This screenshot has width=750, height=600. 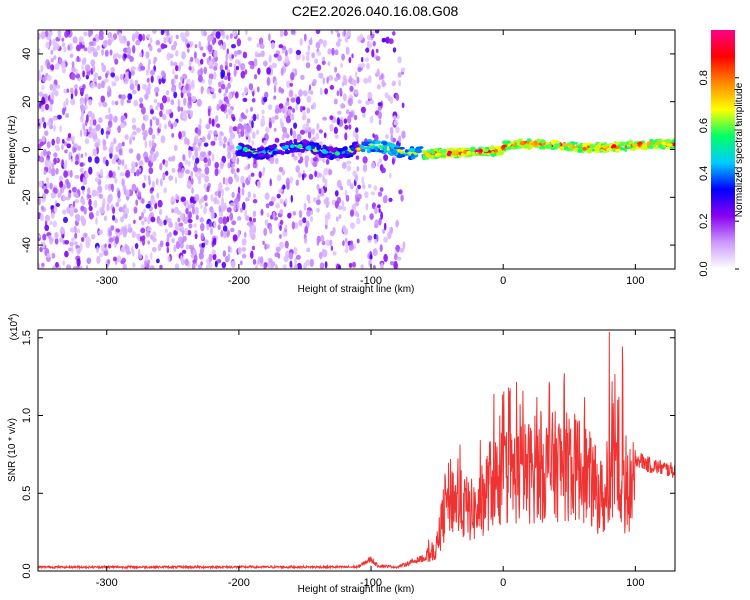 I want to click on colorbar-tick-label: 0.6, so click(x=704, y=125).